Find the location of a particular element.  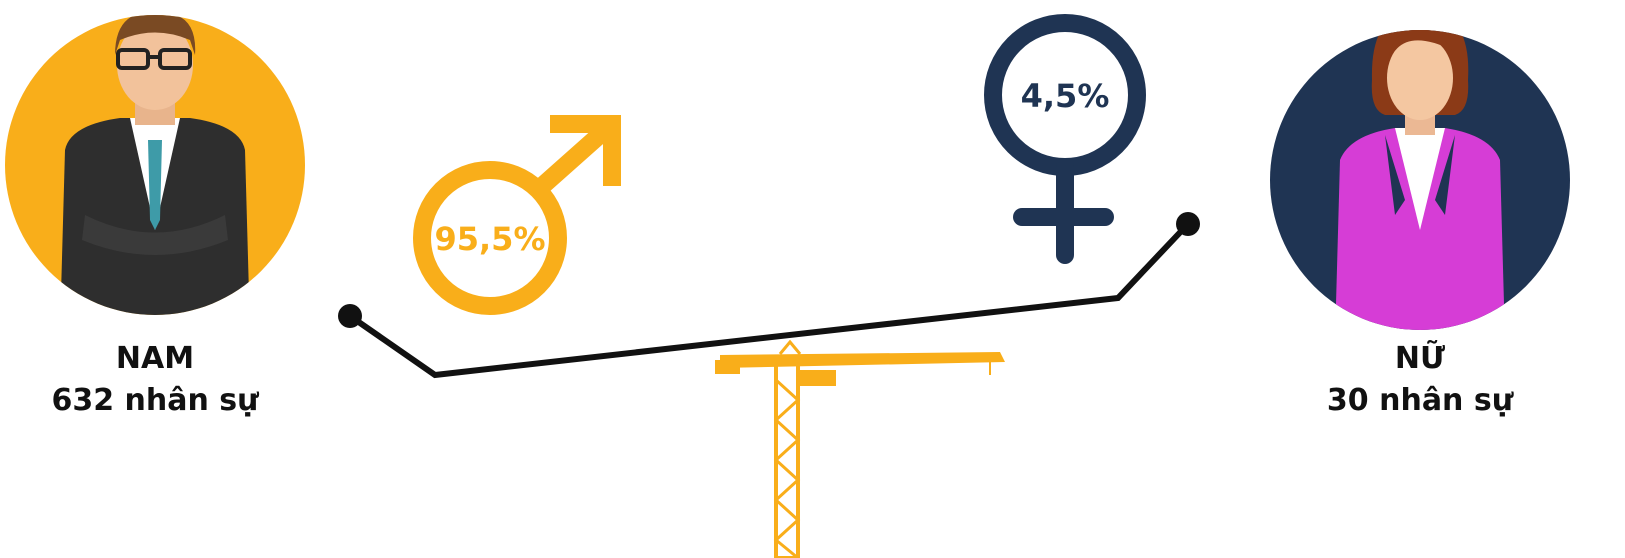

crane is located at coordinates (860, 448).